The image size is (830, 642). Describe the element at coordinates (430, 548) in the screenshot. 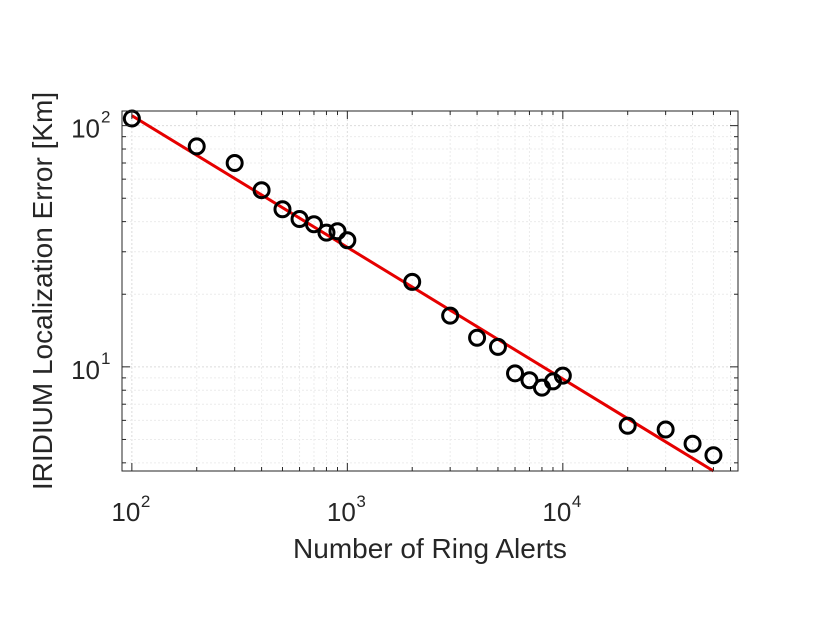

I see `x-axis-label: Number of Ring Alerts` at that location.